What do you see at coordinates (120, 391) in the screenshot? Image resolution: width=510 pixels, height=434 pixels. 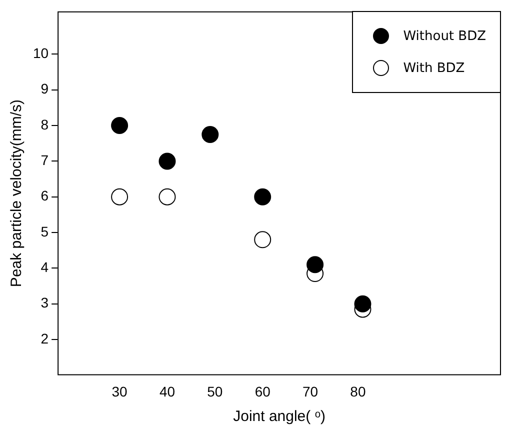 I see `x-tick-label: 30` at bounding box center [120, 391].